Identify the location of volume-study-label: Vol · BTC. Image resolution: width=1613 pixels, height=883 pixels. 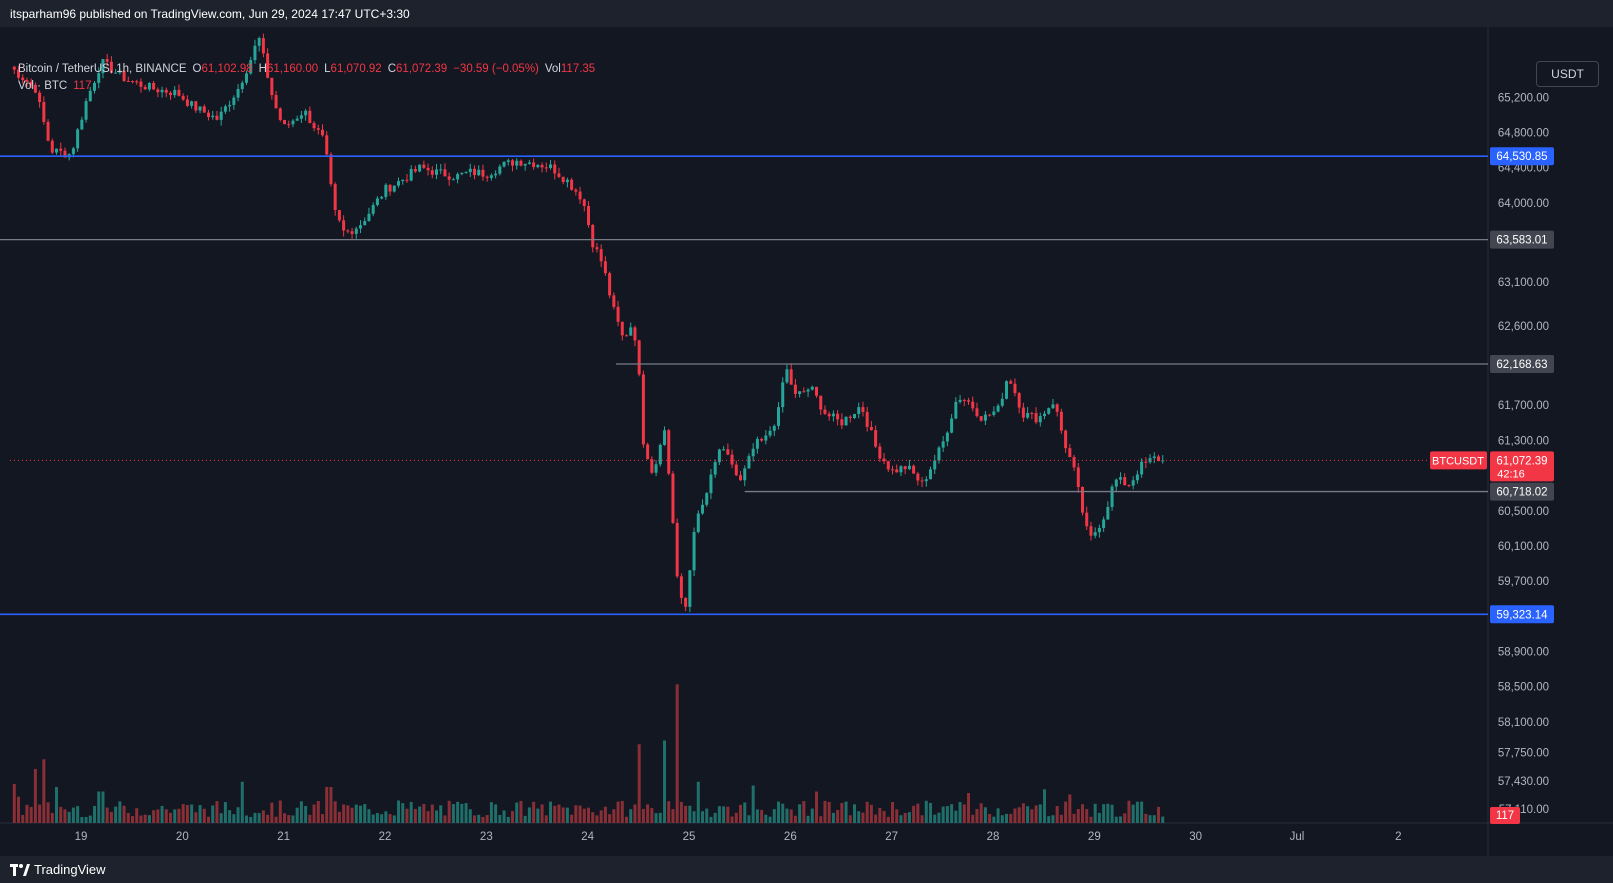
(43, 86).